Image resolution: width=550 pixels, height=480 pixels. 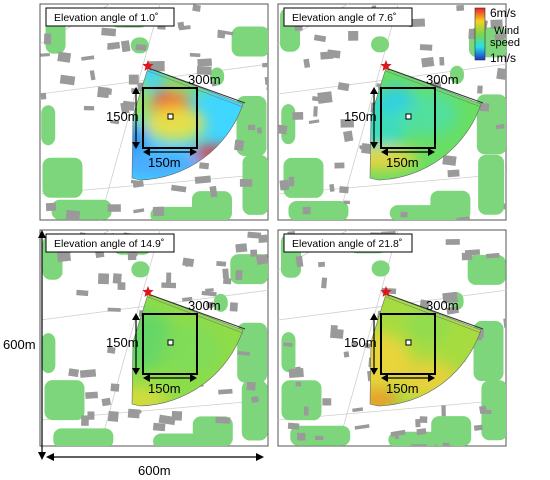 What do you see at coordinates (154, 470) in the screenshot?
I see `domain-width-label: 600m` at bounding box center [154, 470].